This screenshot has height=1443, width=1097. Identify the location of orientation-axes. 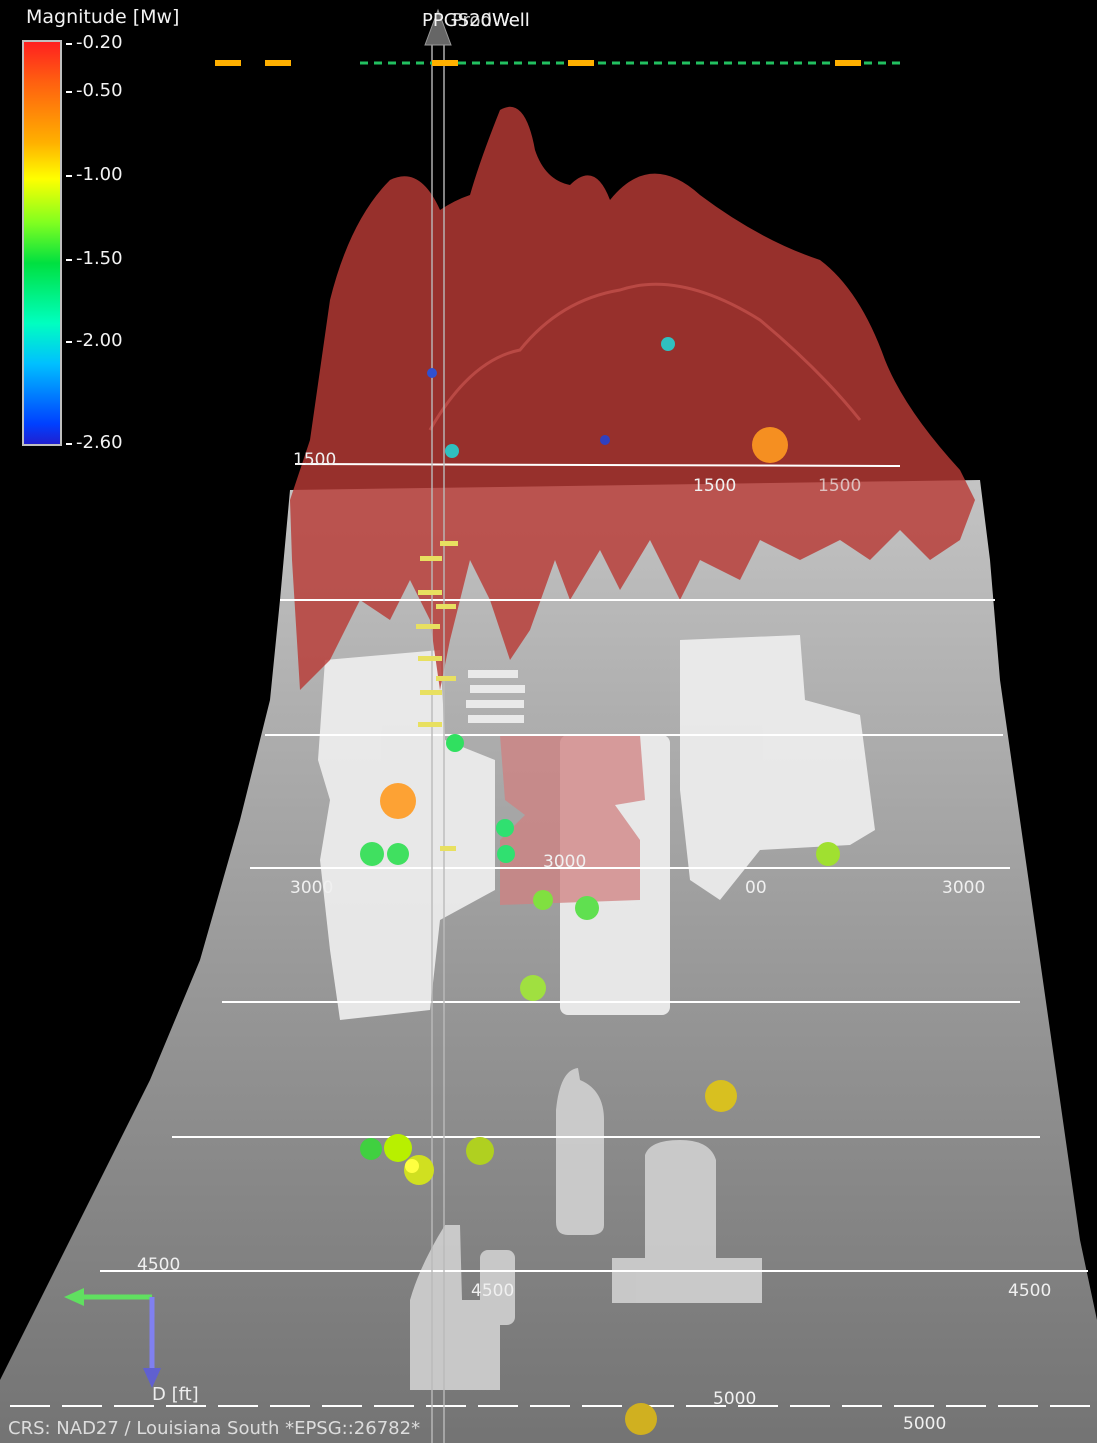
(112, 1338).